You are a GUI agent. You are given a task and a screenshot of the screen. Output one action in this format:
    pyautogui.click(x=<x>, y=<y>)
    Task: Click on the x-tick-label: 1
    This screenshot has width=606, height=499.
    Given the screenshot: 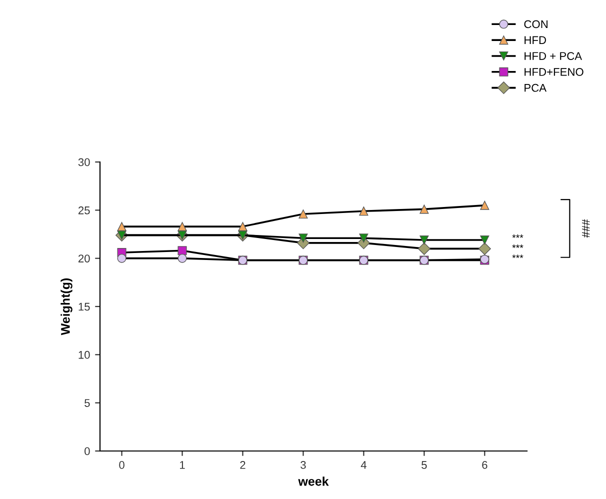 What is the action you would take?
    pyautogui.click(x=182, y=465)
    